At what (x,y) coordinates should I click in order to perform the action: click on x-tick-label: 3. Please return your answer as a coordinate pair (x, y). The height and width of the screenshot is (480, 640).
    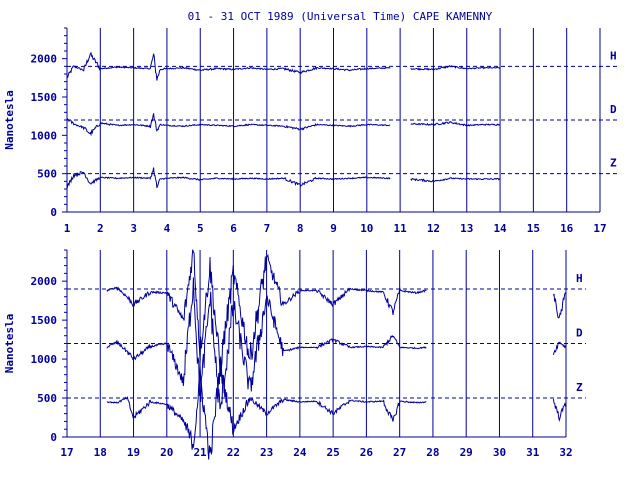
    Looking at the image, I should click on (133, 228).